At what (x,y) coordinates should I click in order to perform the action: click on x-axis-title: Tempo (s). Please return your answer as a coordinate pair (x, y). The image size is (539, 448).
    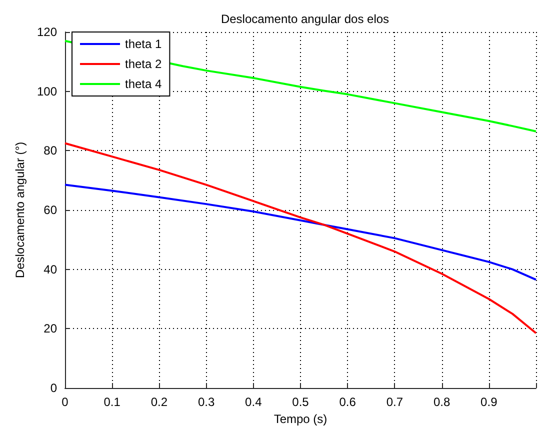
    Looking at the image, I should click on (301, 419).